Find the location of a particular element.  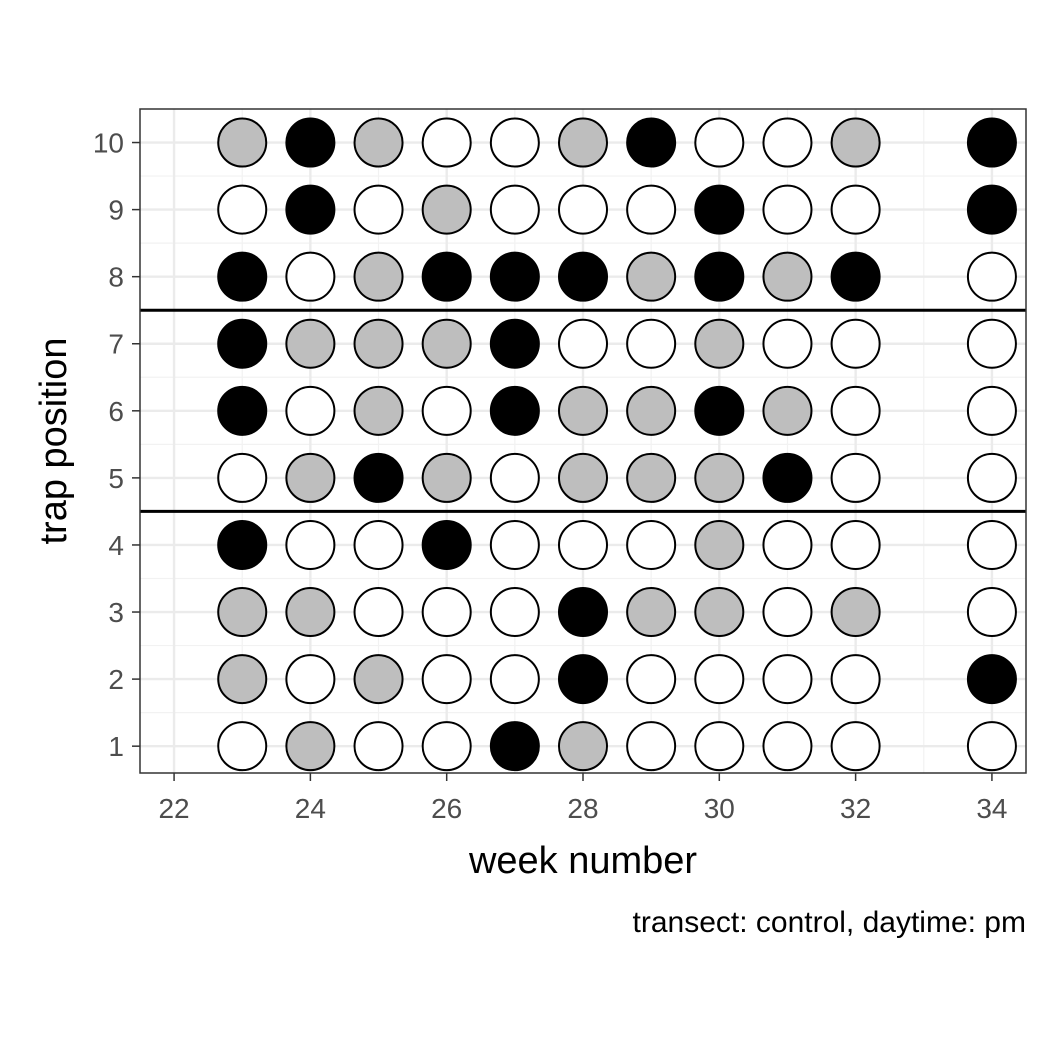

x-axis-title: week number is located at coordinates (582, 861).